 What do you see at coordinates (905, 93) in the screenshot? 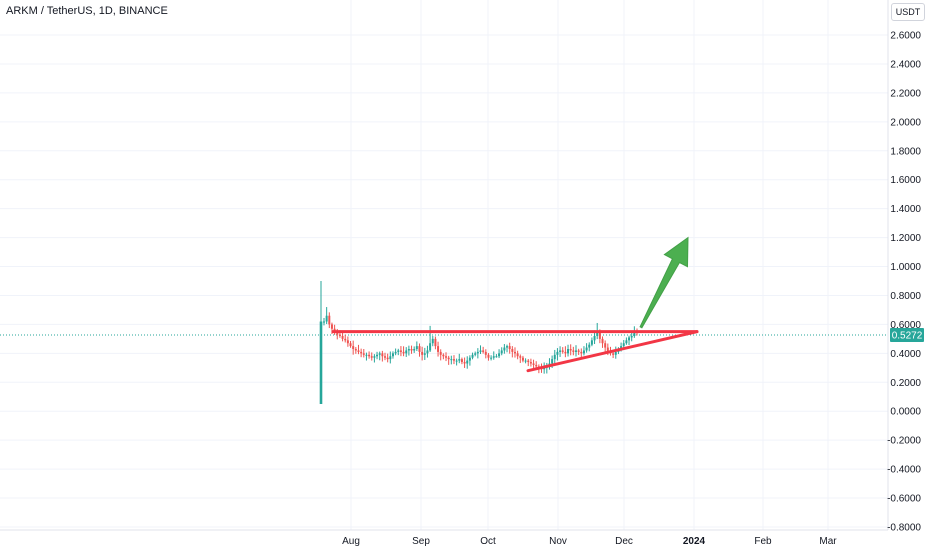
I see `y-tick-label: 2.2000` at bounding box center [905, 93].